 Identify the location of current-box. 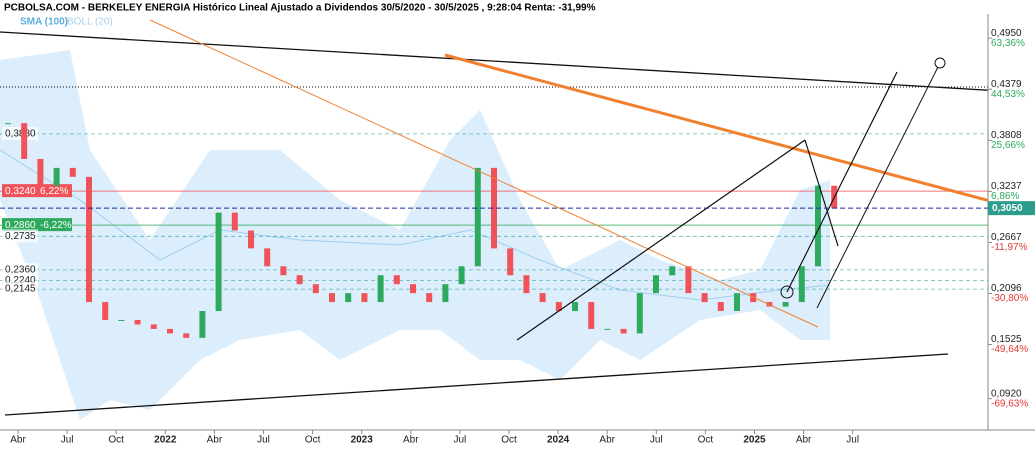
(1011, 208).